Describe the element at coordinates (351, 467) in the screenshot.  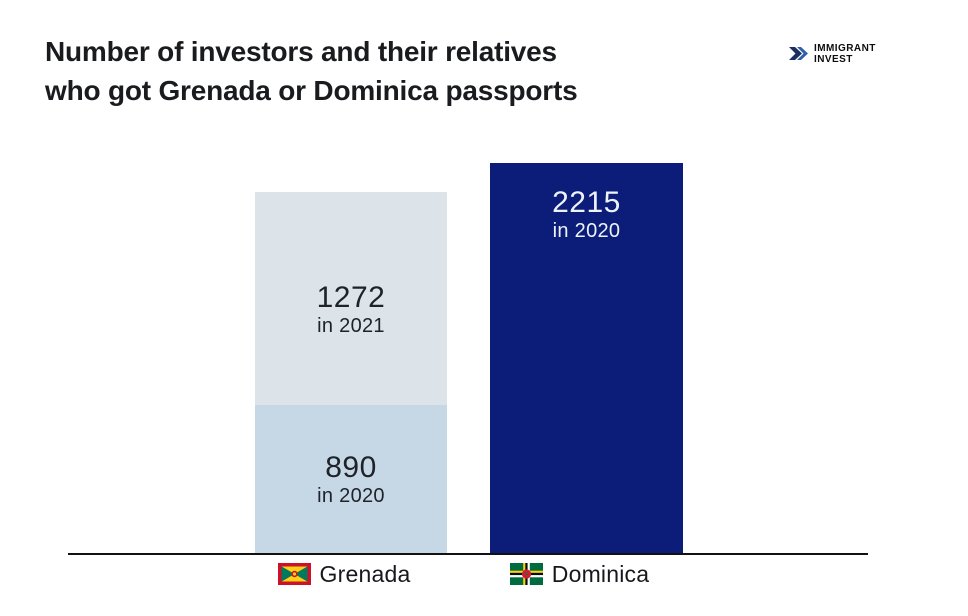
I see `segment-value: 890` at that location.